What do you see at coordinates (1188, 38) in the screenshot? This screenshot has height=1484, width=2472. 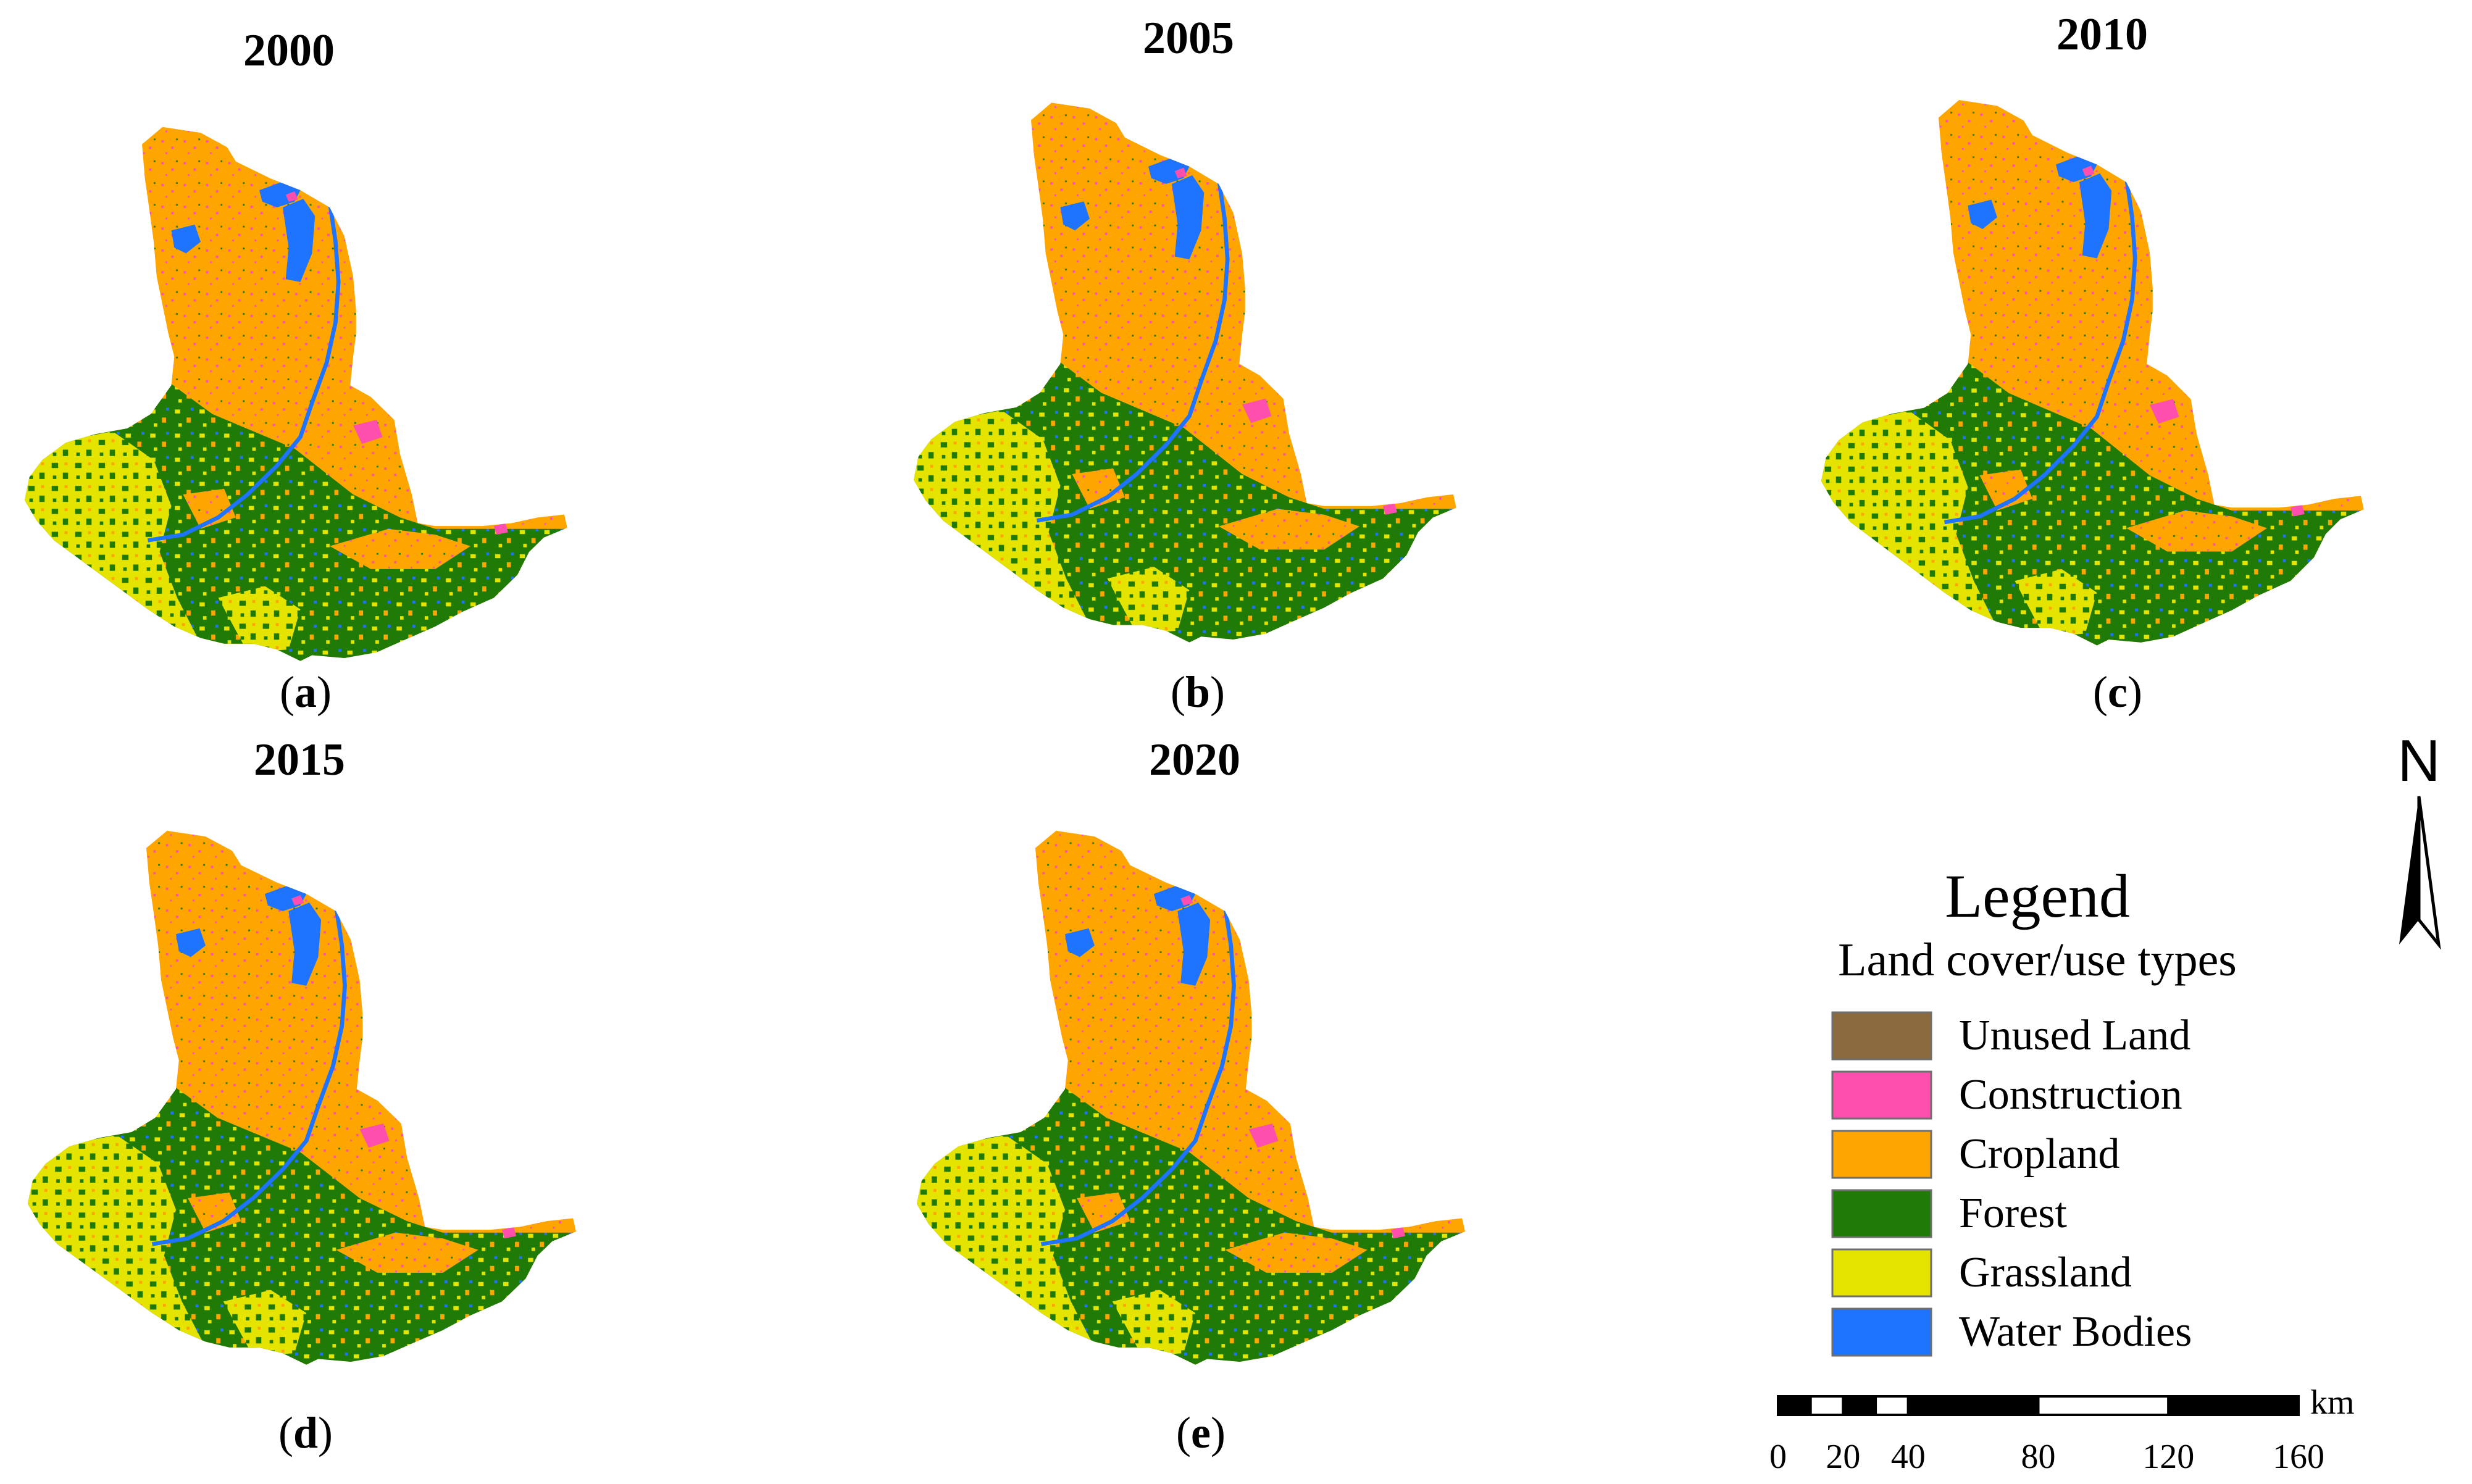 I see `panel-year-b: 2005` at bounding box center [1188, 38].